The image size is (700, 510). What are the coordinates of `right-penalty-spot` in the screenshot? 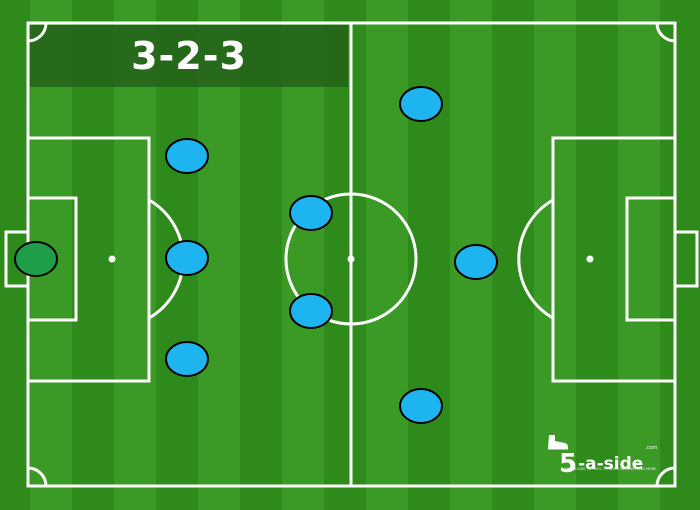 It's located at (590, 259).